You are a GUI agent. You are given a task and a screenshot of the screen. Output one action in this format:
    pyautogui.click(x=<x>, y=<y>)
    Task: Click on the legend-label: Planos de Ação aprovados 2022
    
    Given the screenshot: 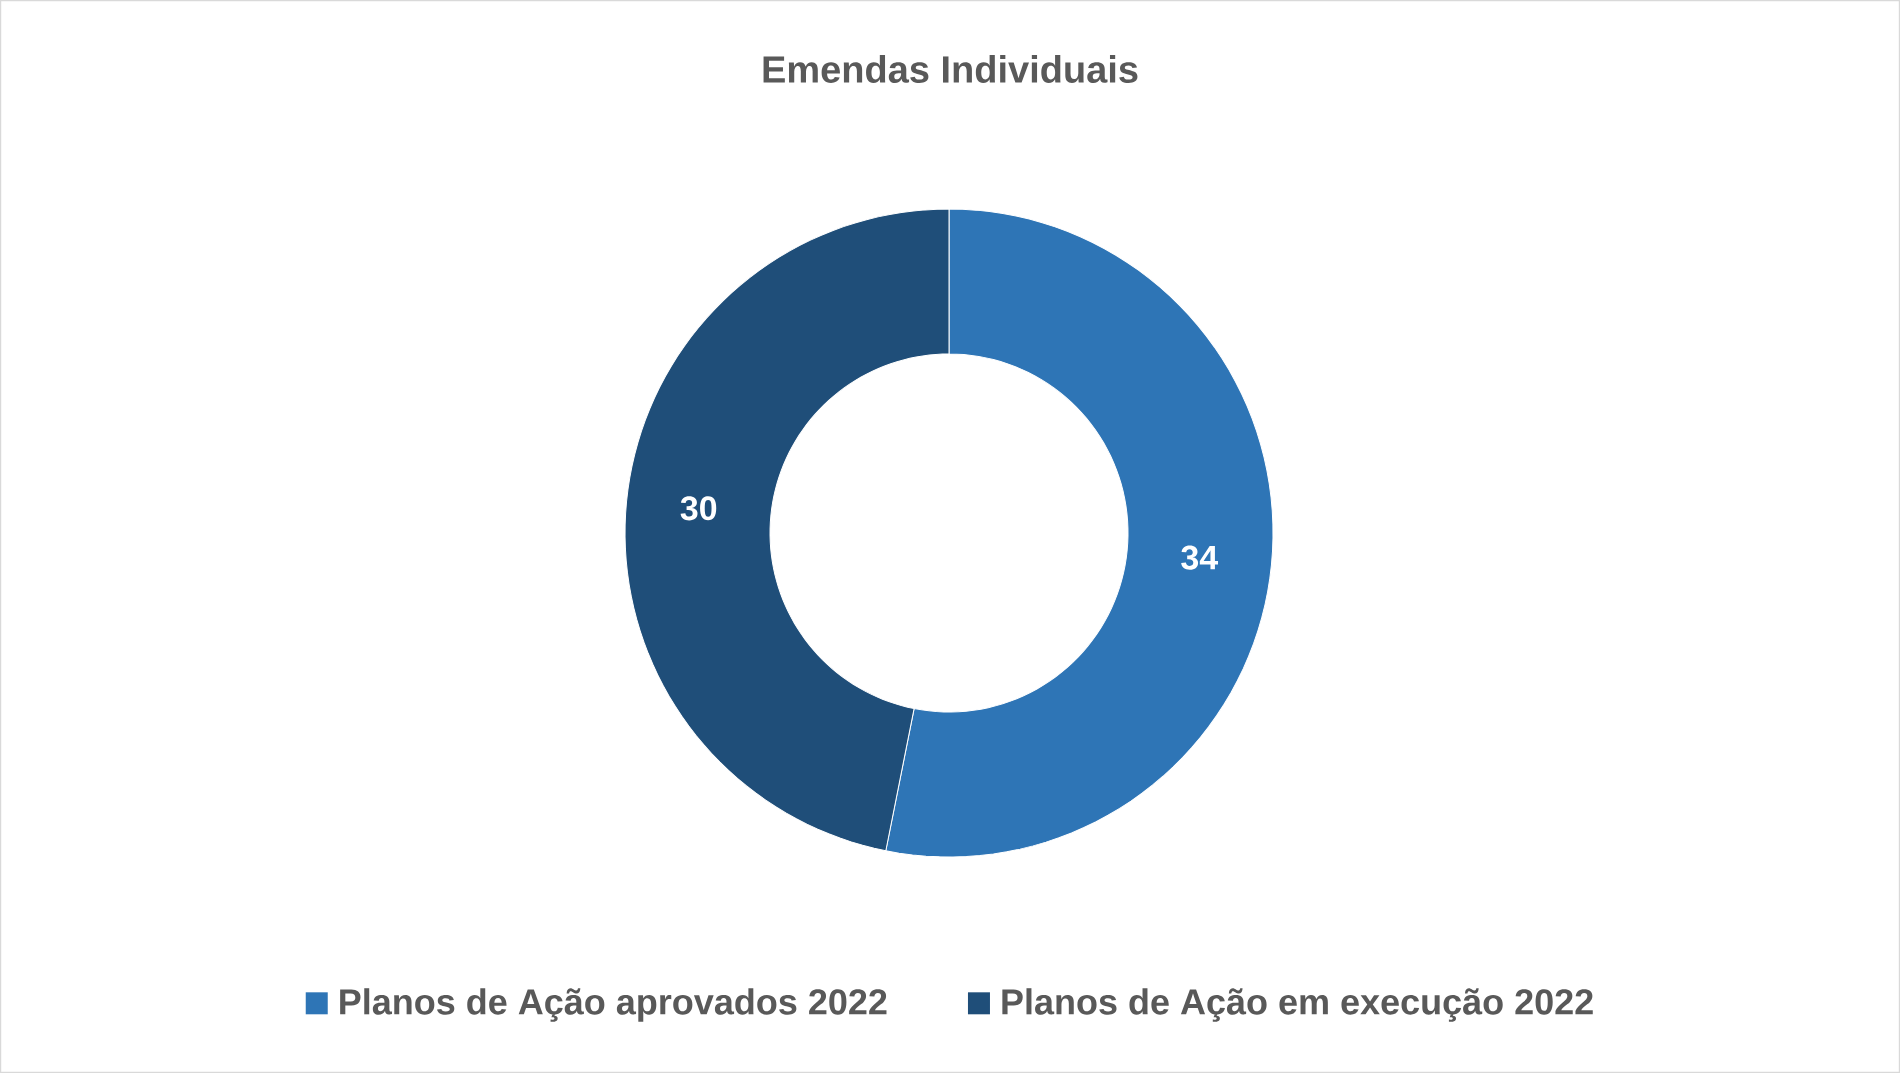 What is the action you would take?
    pyautogui.click(x=613, y=1005)
    